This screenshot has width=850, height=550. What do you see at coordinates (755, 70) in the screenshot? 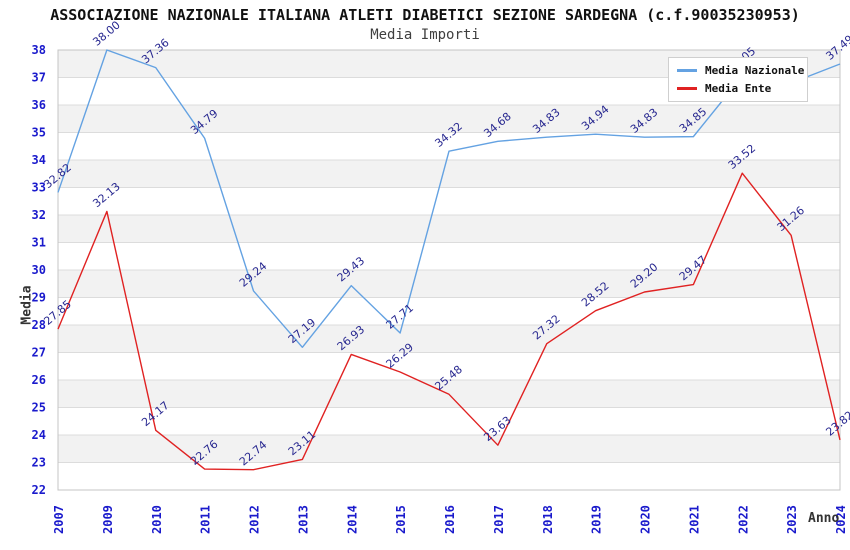
I see `legend-label: Media Nazionale` at bounding box center [755, 70].